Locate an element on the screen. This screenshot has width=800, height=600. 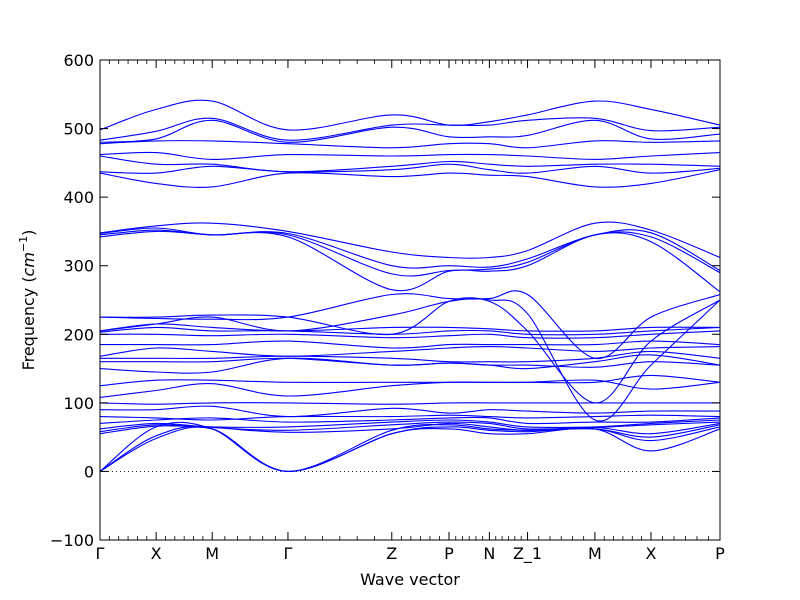
y-tick-label: 600 is located at coordinates (78, 60).